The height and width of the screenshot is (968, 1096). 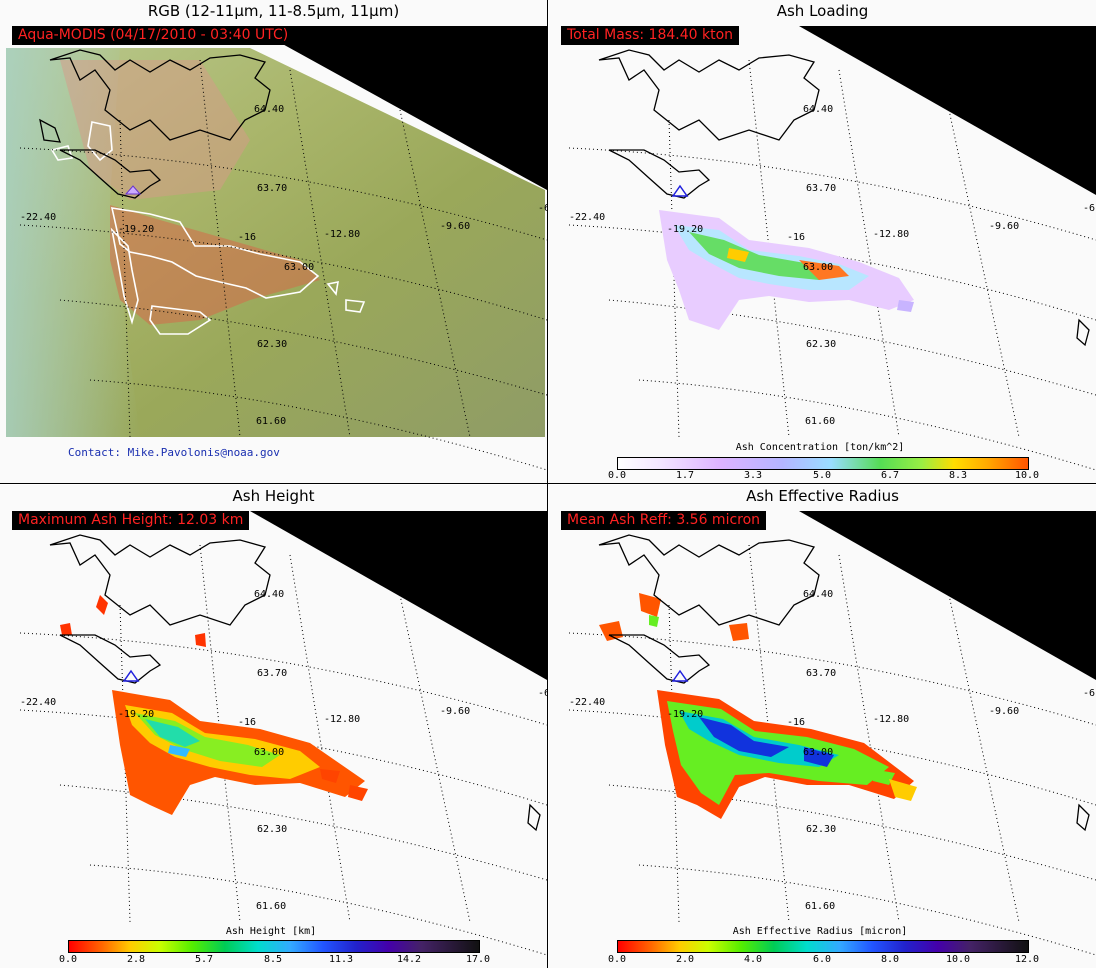 What do you see at coordinates (271, 931) in the screenshot?
I see `colorbar-title: Ash Height [km]` at bounding box center [271, 931].